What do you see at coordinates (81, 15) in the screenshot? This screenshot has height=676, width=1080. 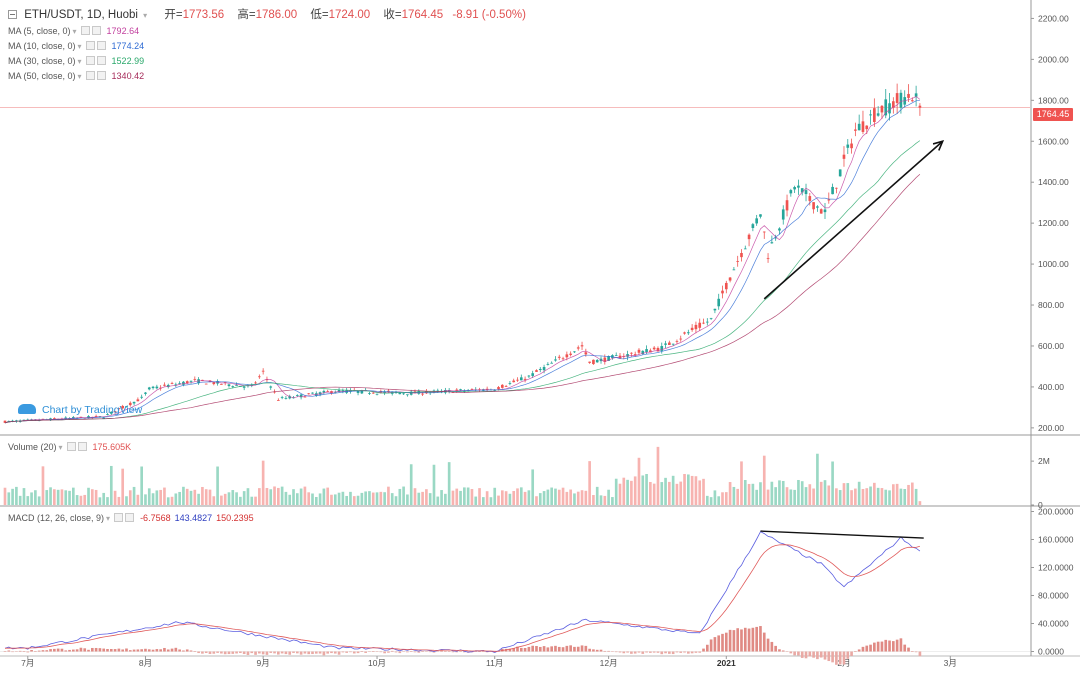 I see `symbol-label: ETH/USDT, 1D, Huobi` at bounding box center [81, 15].